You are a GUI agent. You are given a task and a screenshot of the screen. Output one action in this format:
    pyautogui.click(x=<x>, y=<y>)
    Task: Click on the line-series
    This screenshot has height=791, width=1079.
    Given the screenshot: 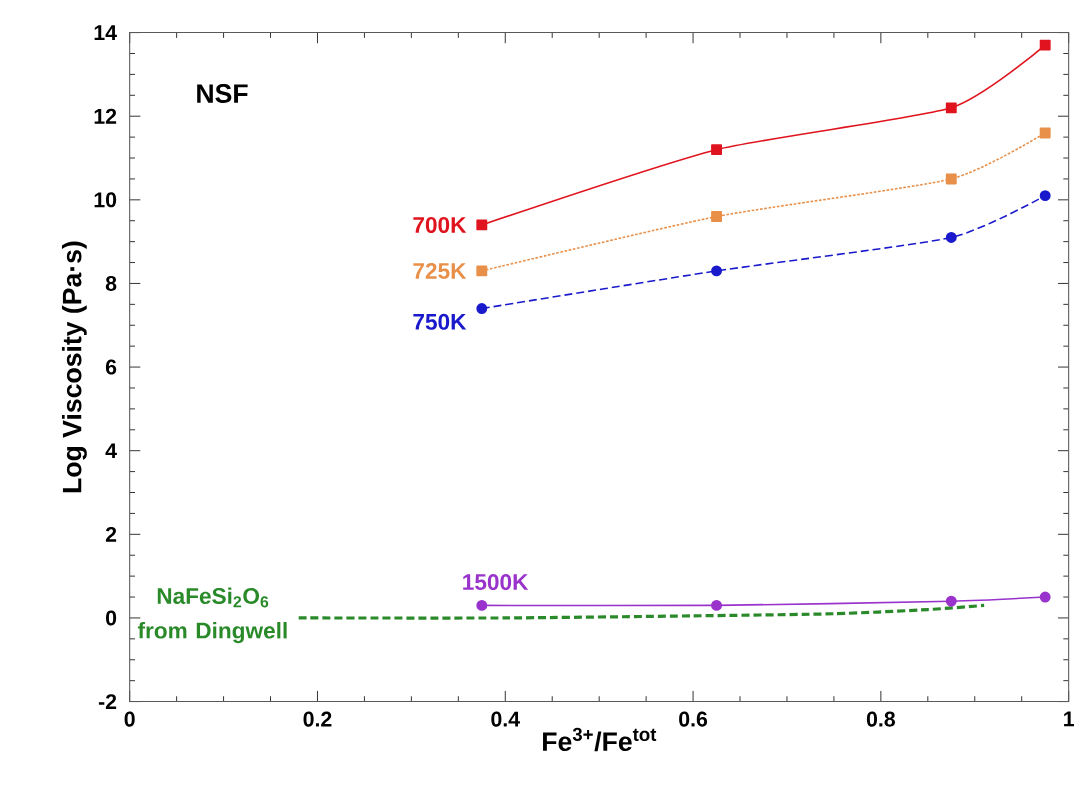 What is the action you would take?
    pyautogui.click(x=641, y=611)
    